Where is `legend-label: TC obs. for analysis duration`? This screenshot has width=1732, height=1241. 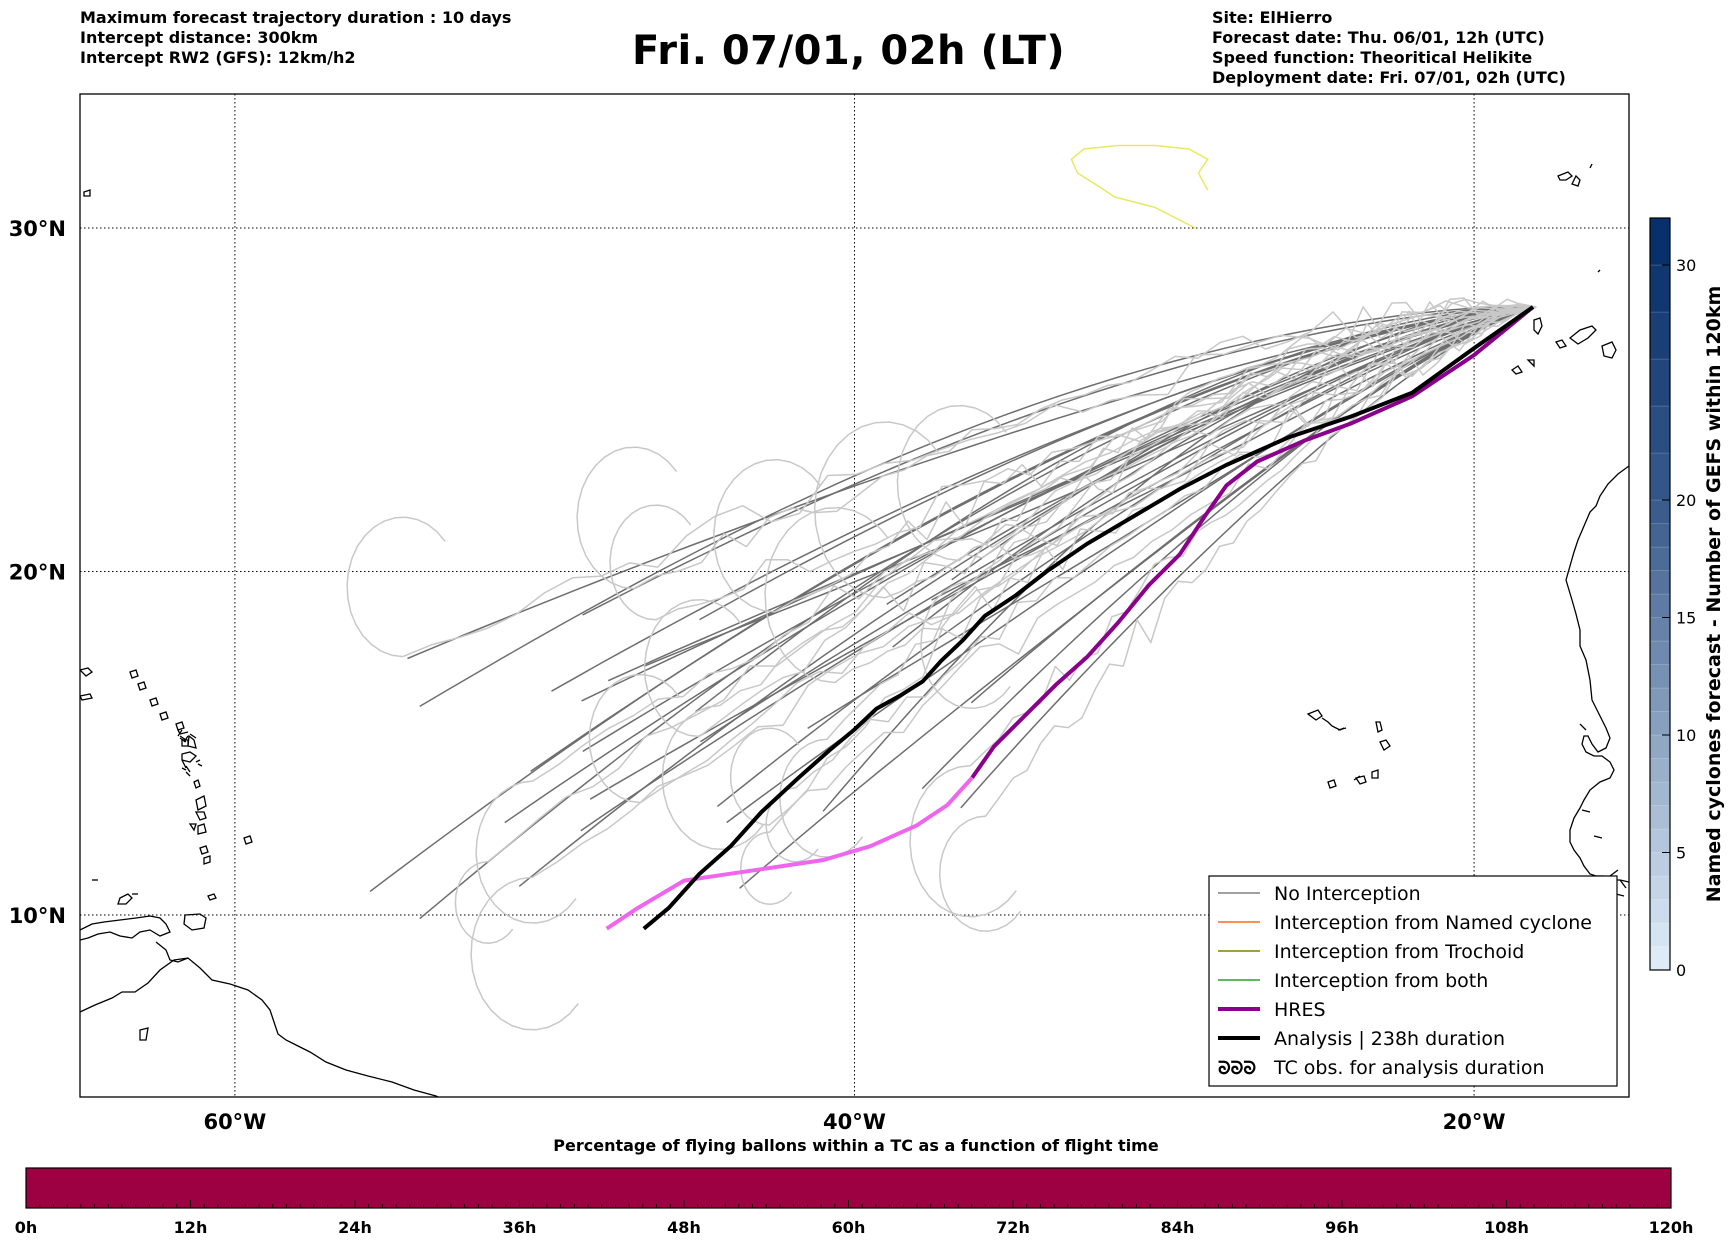
legend-label: TC obs. for analysis duration is located at coordinates (1409, 1068).